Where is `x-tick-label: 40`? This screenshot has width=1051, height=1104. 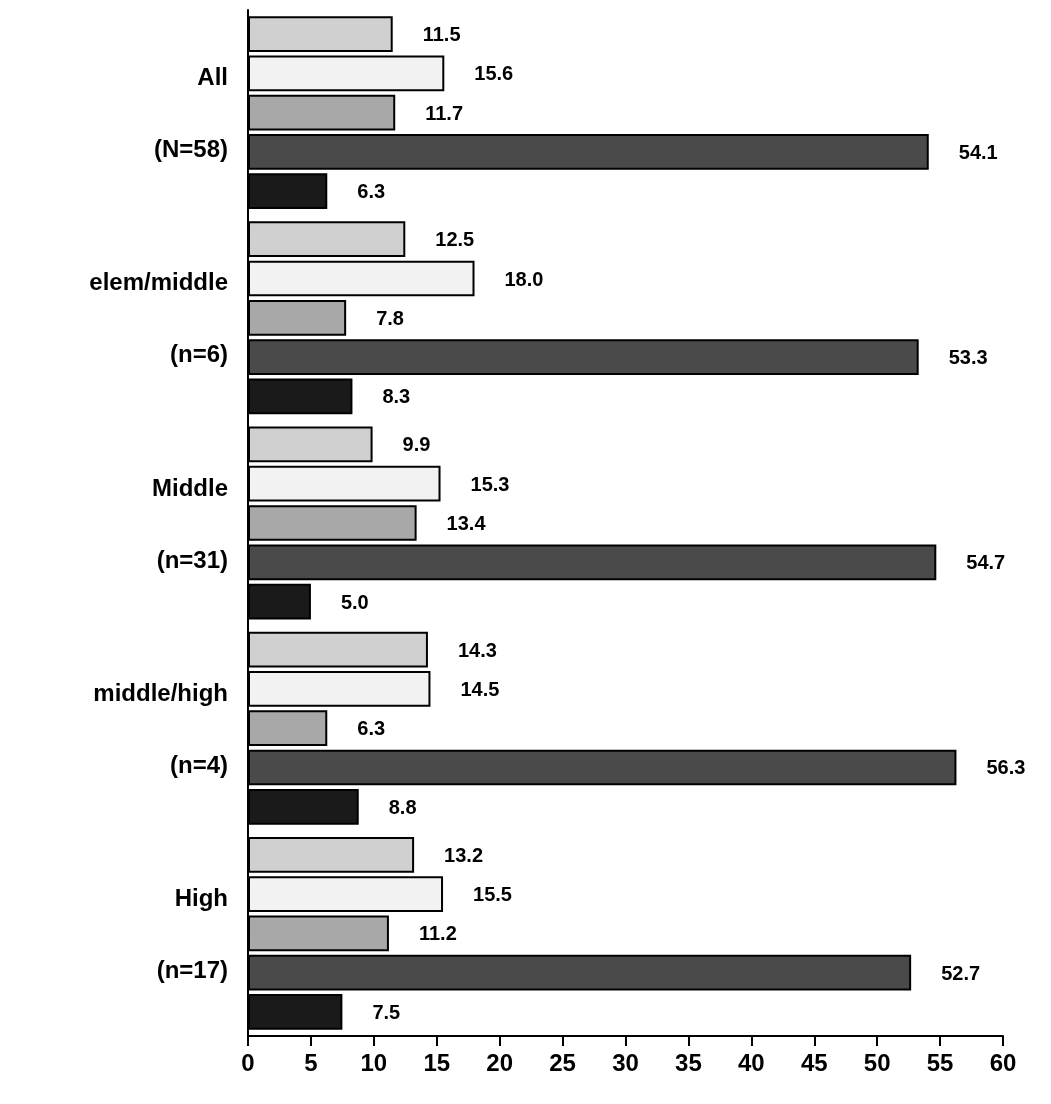
x-tick-label: 40 is located at coordinates (751, 1062).